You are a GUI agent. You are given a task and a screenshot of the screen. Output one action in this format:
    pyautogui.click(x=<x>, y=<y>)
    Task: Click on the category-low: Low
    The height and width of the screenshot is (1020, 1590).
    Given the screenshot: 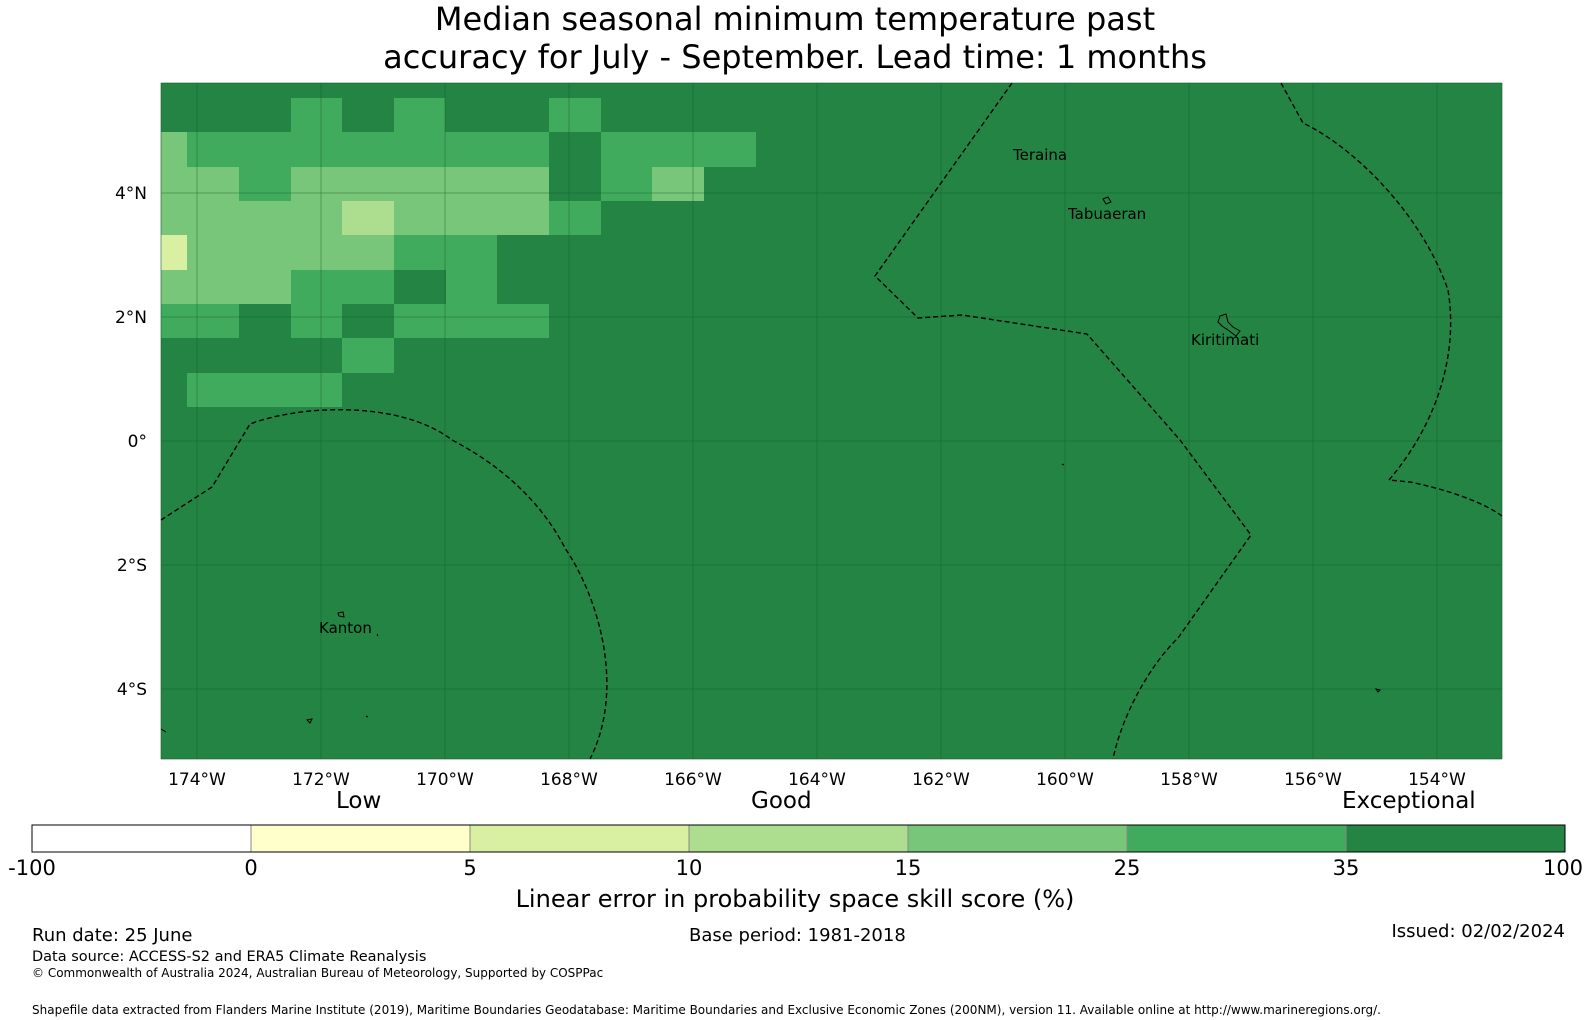 What is the action you would take?
    pyautogui.click(x=359, y=801)
    